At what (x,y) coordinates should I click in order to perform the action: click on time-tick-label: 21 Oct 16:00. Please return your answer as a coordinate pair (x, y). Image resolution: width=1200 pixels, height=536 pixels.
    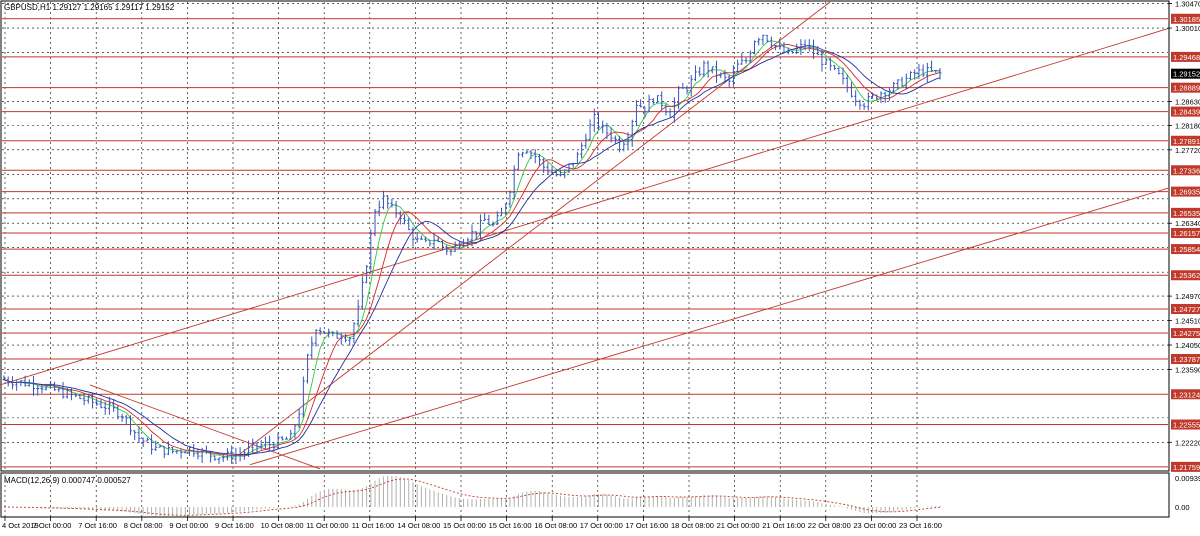
    Looking at the image, I should click on (783, 525).